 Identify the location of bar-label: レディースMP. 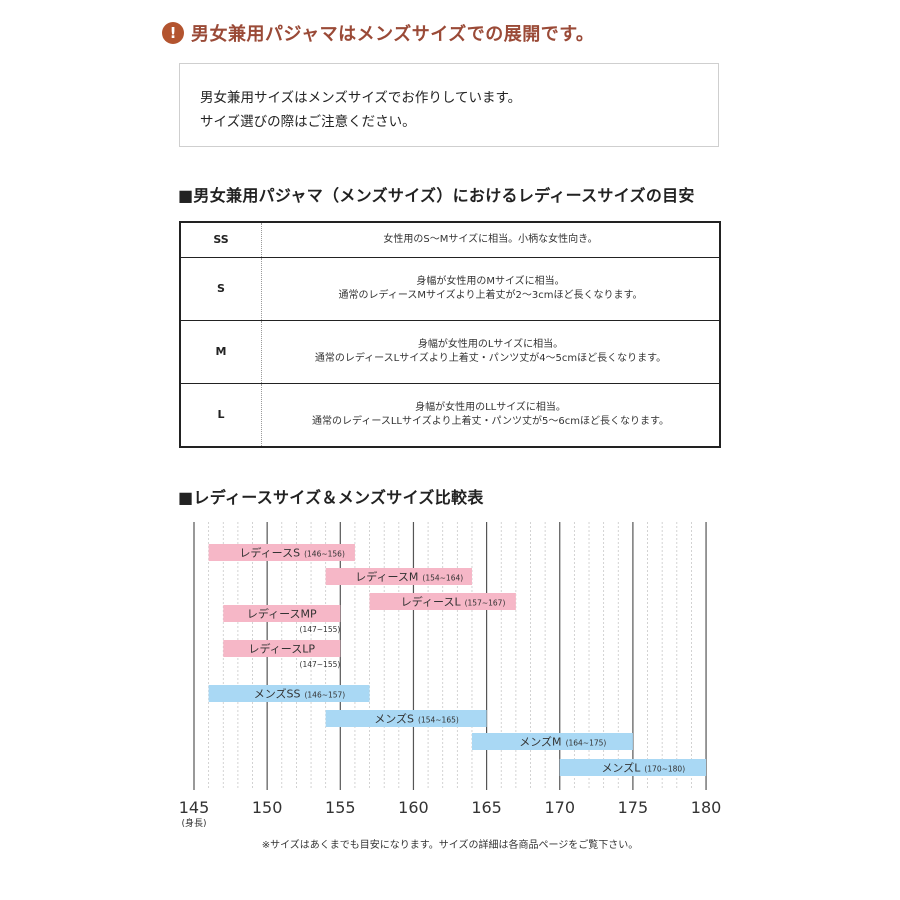
(282, 614).